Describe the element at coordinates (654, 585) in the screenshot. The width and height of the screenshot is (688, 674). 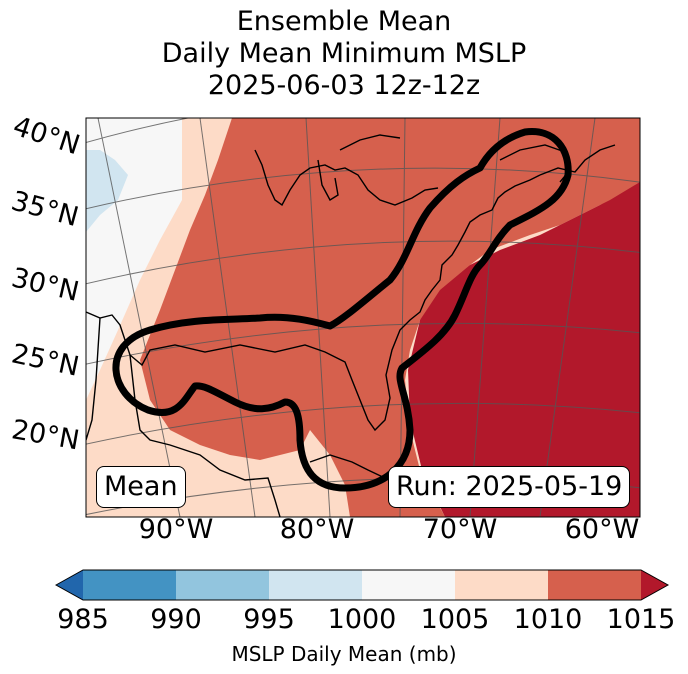
I see `colorbar-extend-high` at that location.